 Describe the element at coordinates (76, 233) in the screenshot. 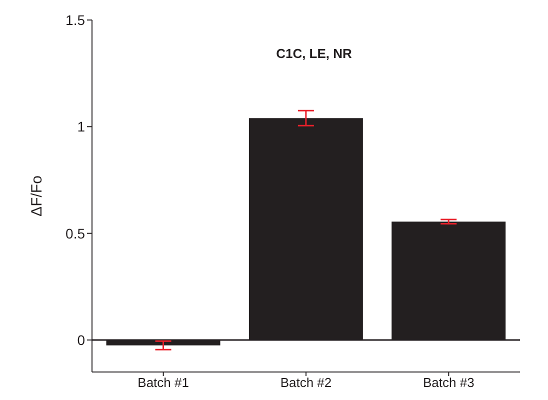

I see `y-tick-label: 0.5` at that location.